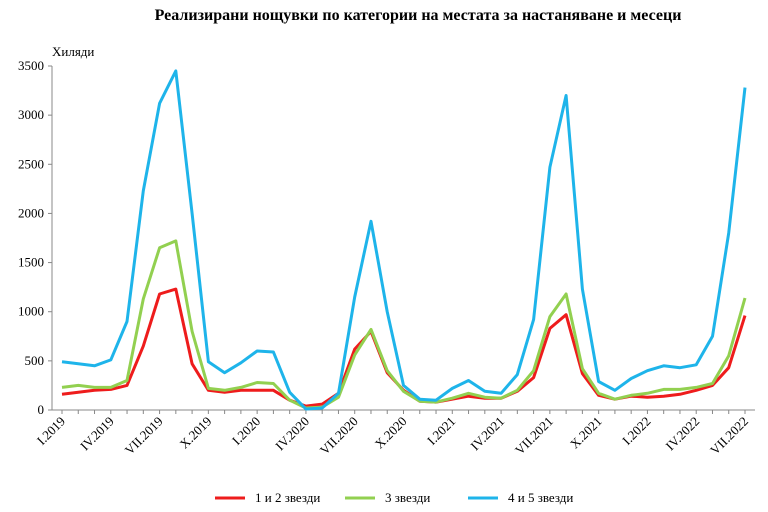  I want to click on y-tick-label: 2500, so click(31, 163).